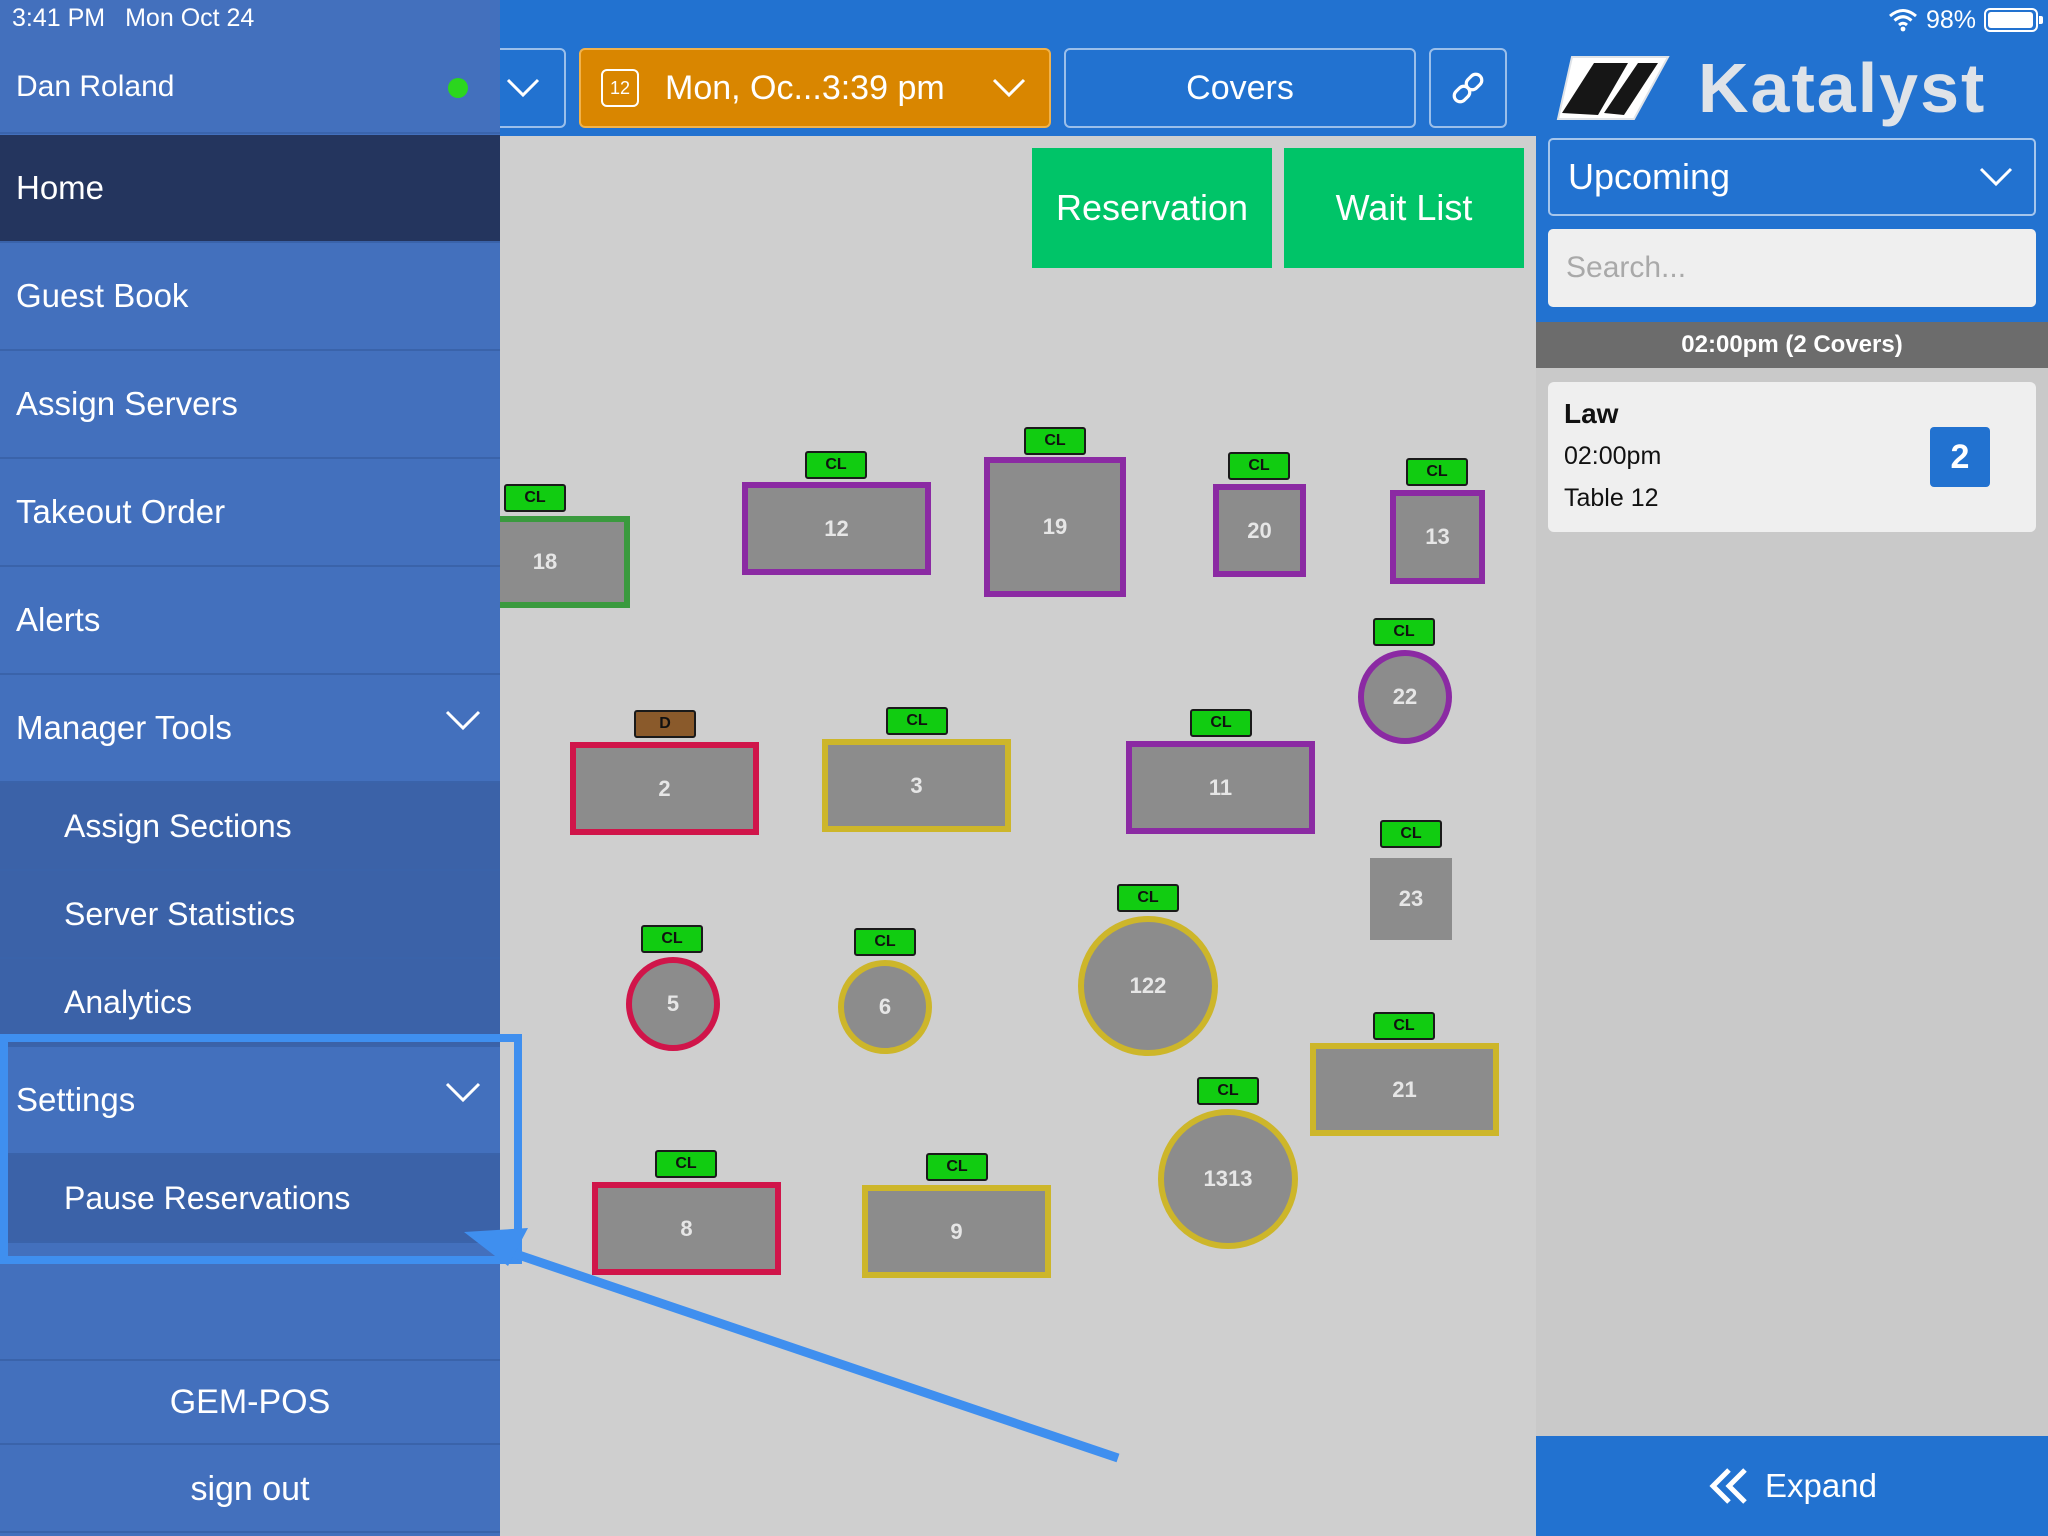 The height and width of the screenshot is (1536, 2048). Describe the element at coordinates (1792, 457) in the screenshot. I see `reservation-card: Law 02:00pm Table 12 2` at that location.